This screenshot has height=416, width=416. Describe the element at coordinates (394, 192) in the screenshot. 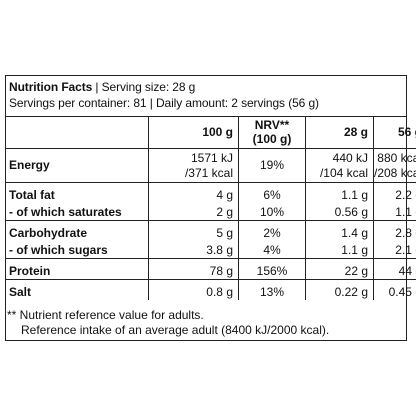

I see `fat-56g: 2.2 g` at that location.